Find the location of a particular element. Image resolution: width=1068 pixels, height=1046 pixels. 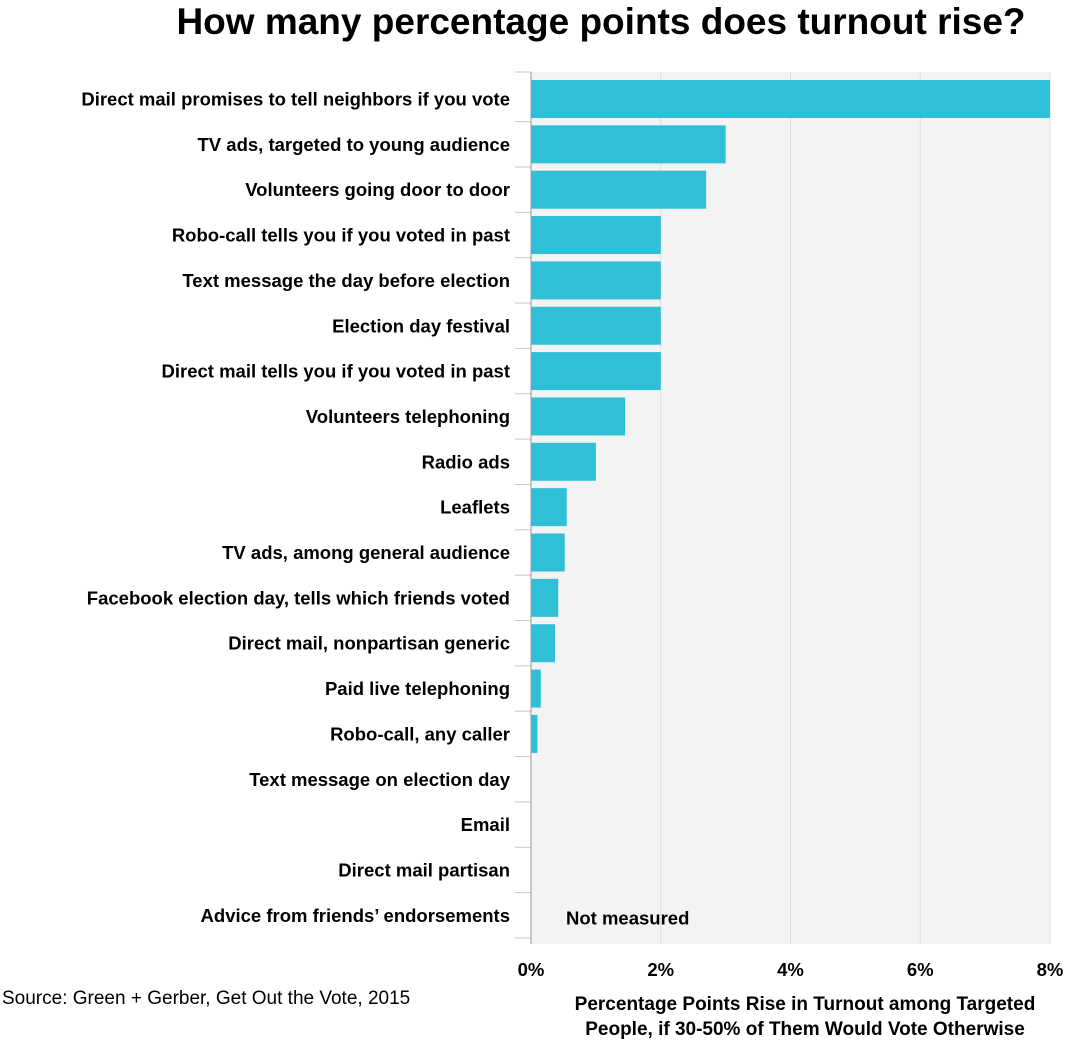

category-label: Email is located at coordinates (485, 824).